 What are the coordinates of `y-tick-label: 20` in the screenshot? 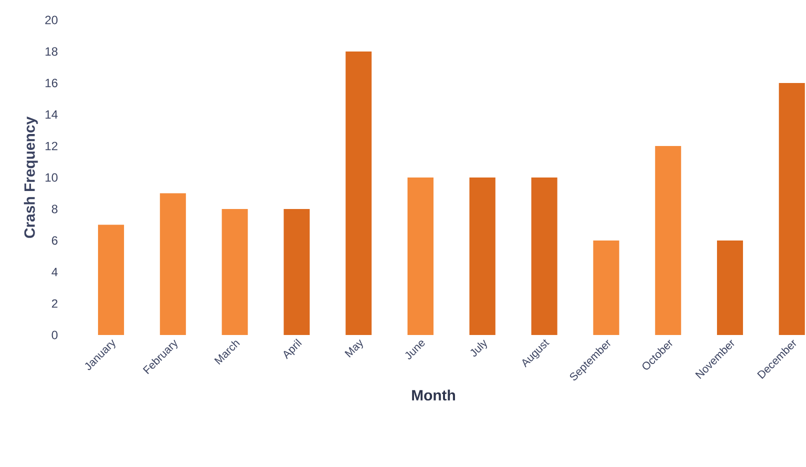 It's located at (51, 20).